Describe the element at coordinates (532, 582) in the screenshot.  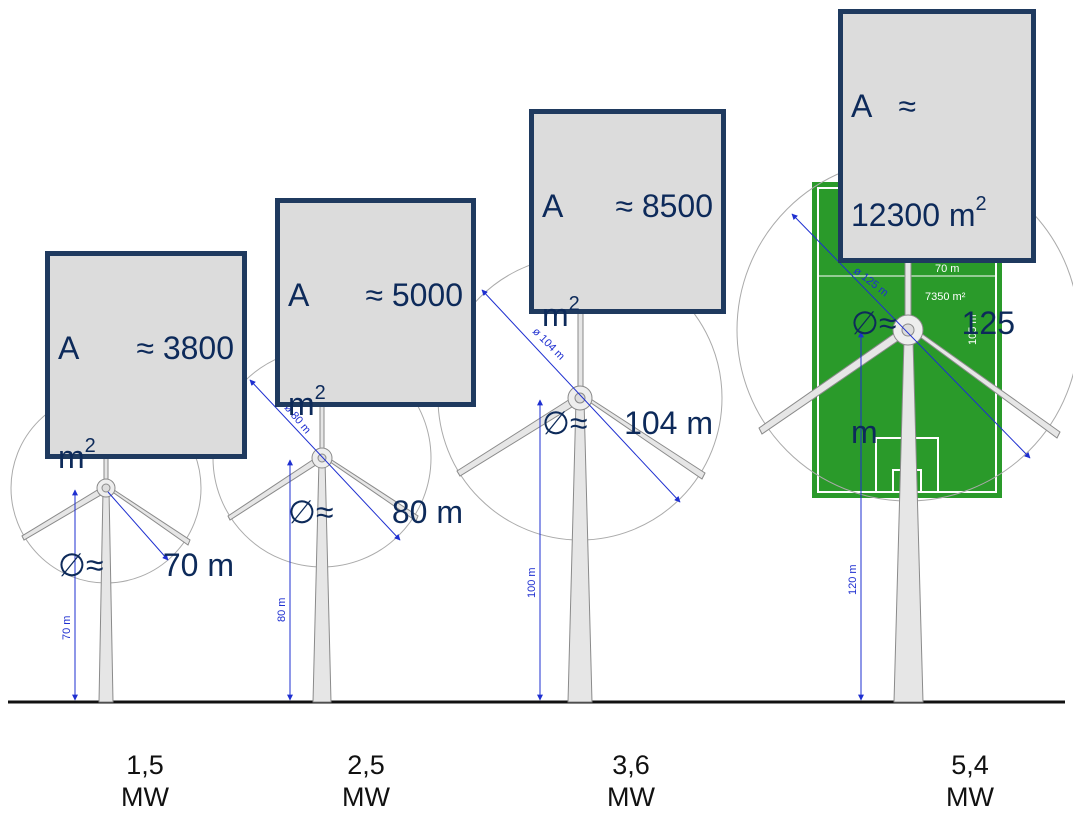
I see `hub-height-label-3: 100 m` at that location.